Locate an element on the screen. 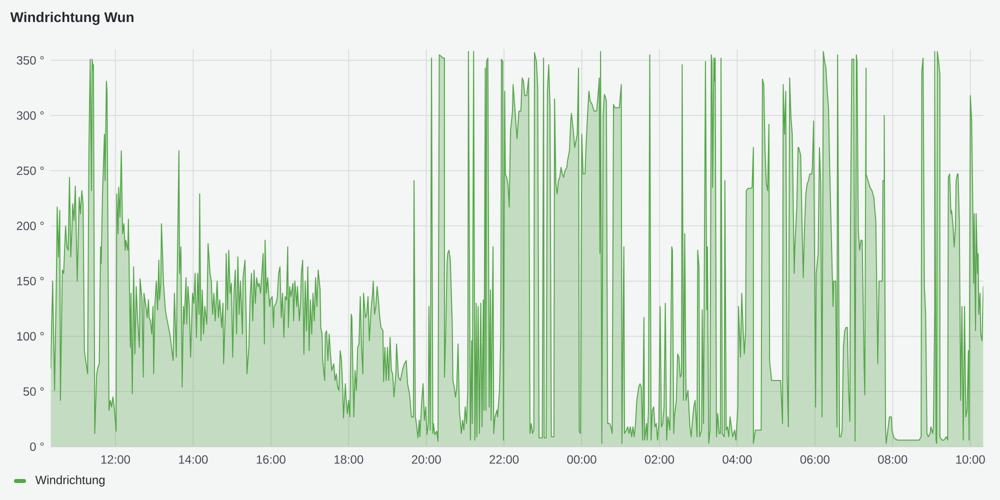 This screenshot has width=1000, height=500. y-tick-label: 300 ° is located at coordinates (30, 115).